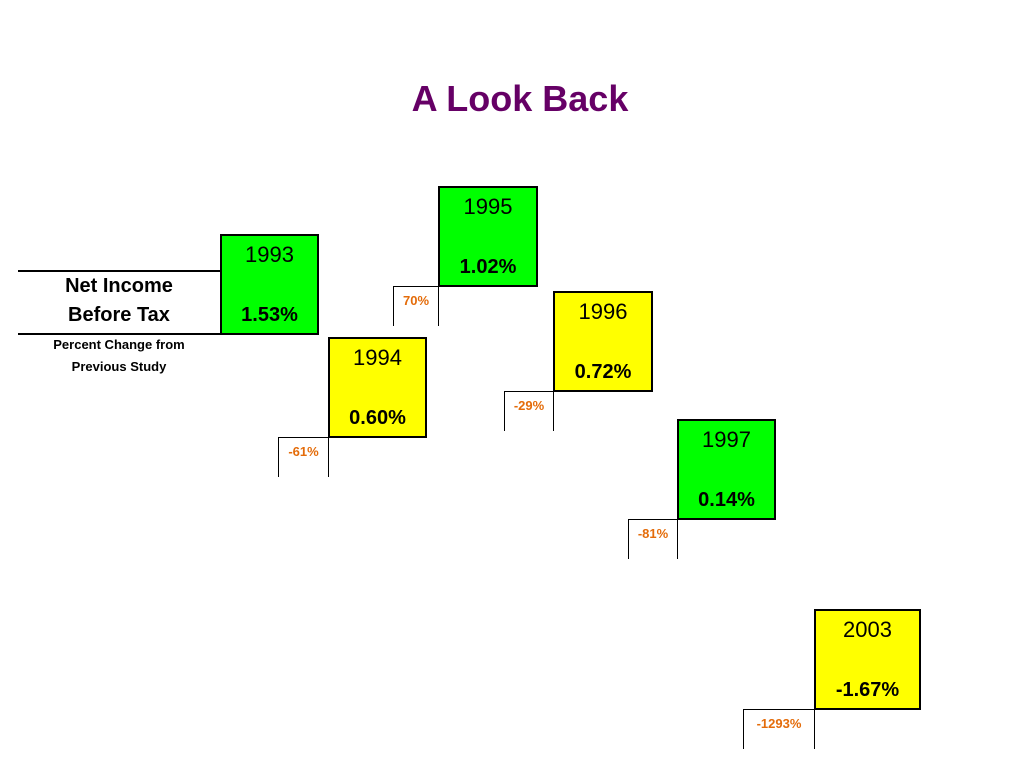  I want to click on value-cell: 0.72%, so click(603, 360).